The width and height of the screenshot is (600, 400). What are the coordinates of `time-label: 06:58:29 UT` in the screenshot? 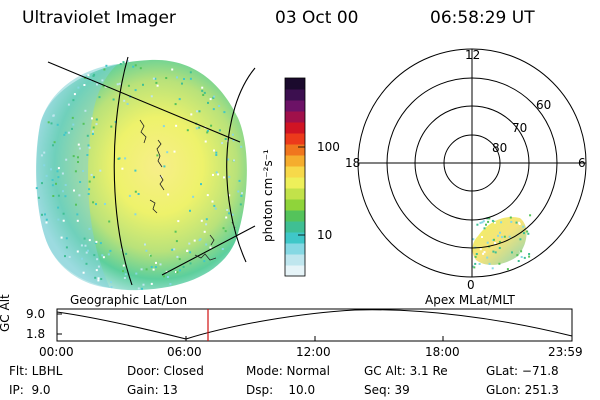 It's located at (482, 18).